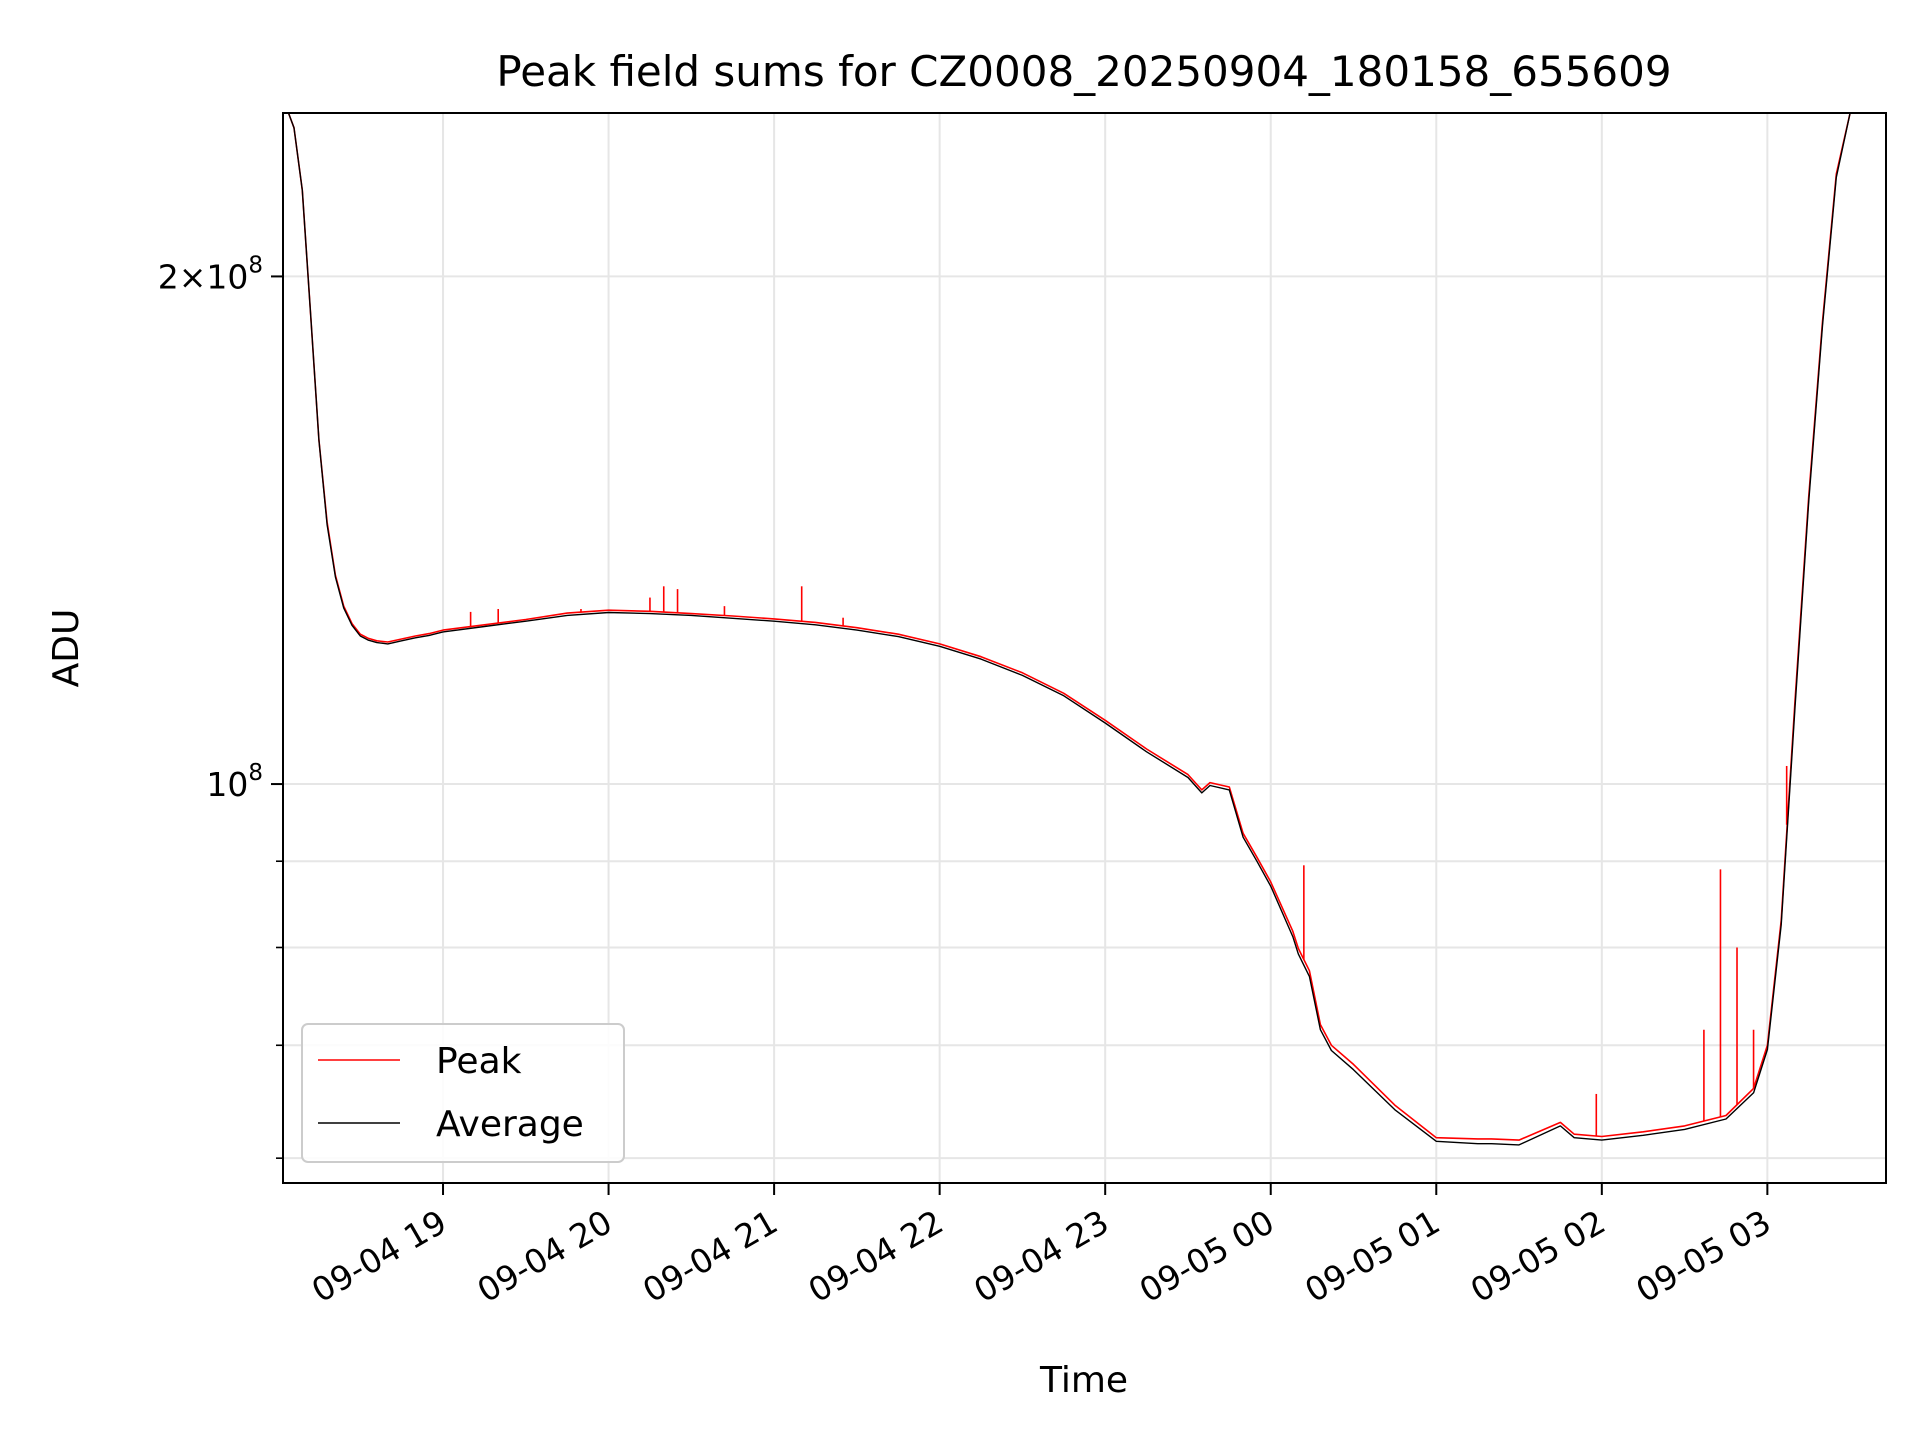 The width and height of the screenshot is (1920, 1440). I want to click on y-axis-label: ADU, so click(66, 648).